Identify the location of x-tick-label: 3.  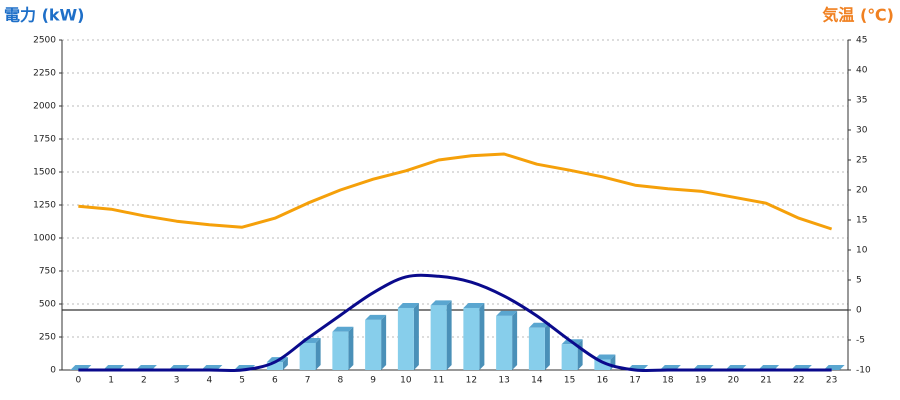
(177, 381).